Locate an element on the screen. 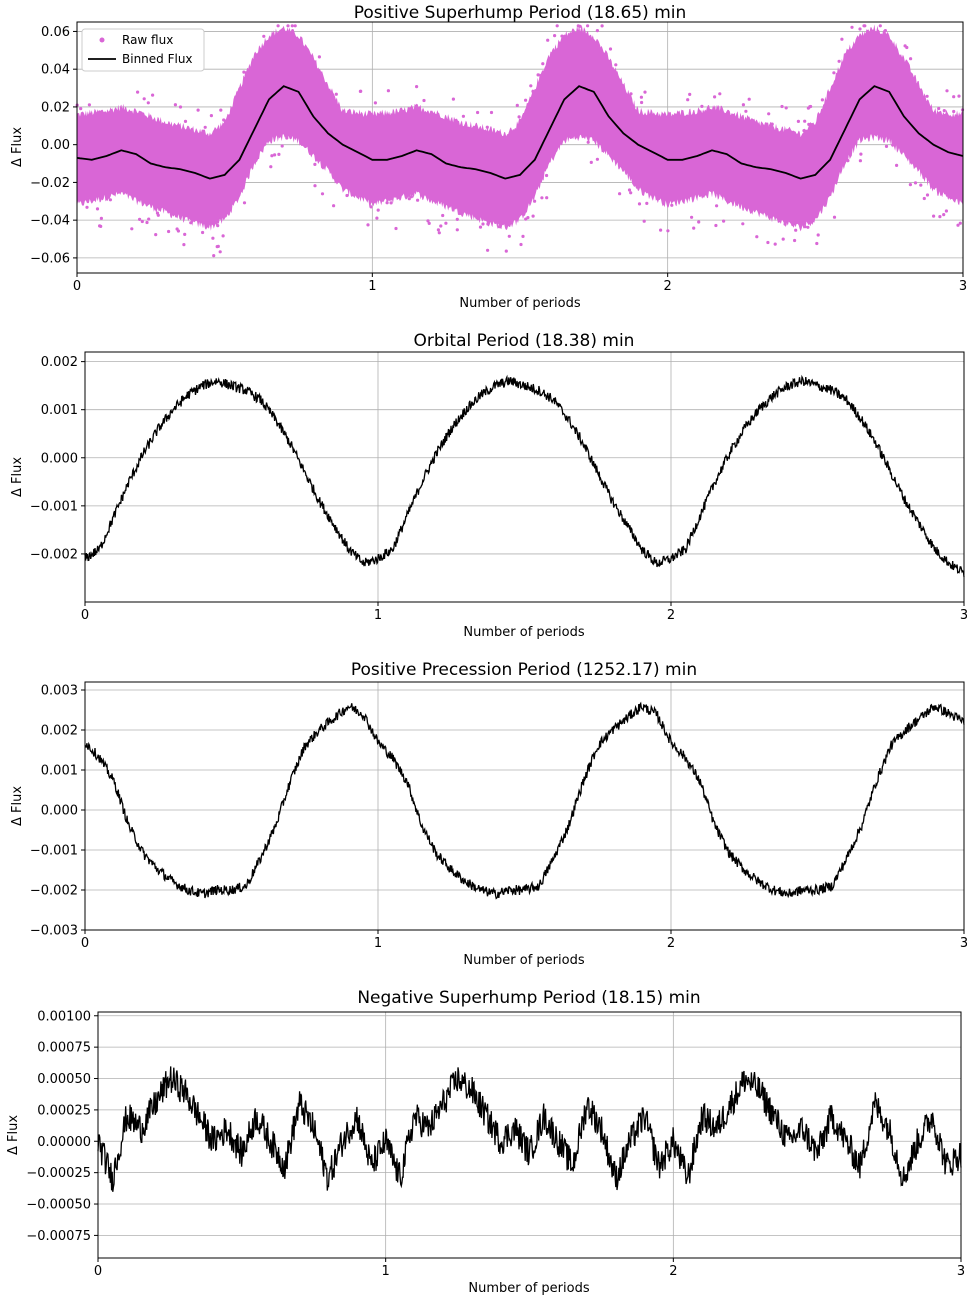 This screenshot has width=967, height=1298. y-tick-label: 0.00000 is located at coordinates (64, 1142).